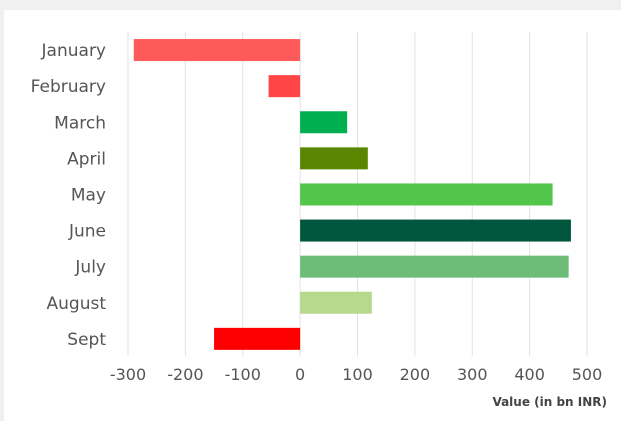  Describe the element at coordinates (80, 123) in the screenshot. I see `category-label: March` at that location.